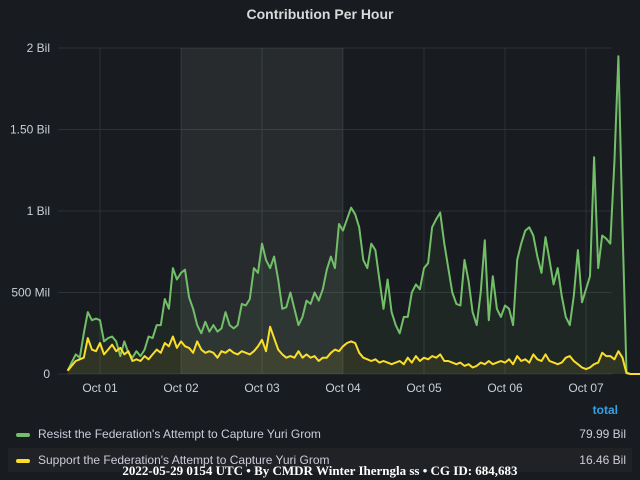  Describe the element at coordinates (505, 388) in the screenshot. I see `x-tick-label: Oct 06` at that location.